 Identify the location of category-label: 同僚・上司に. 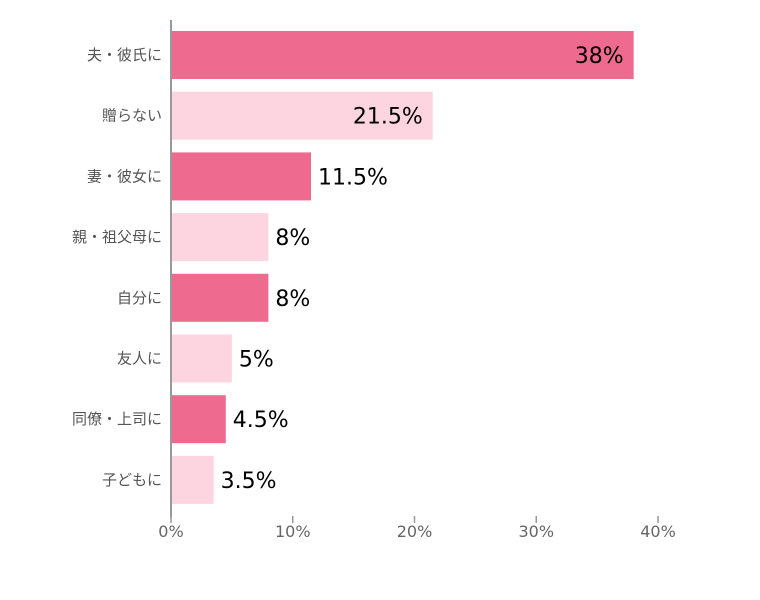
(117, 419).